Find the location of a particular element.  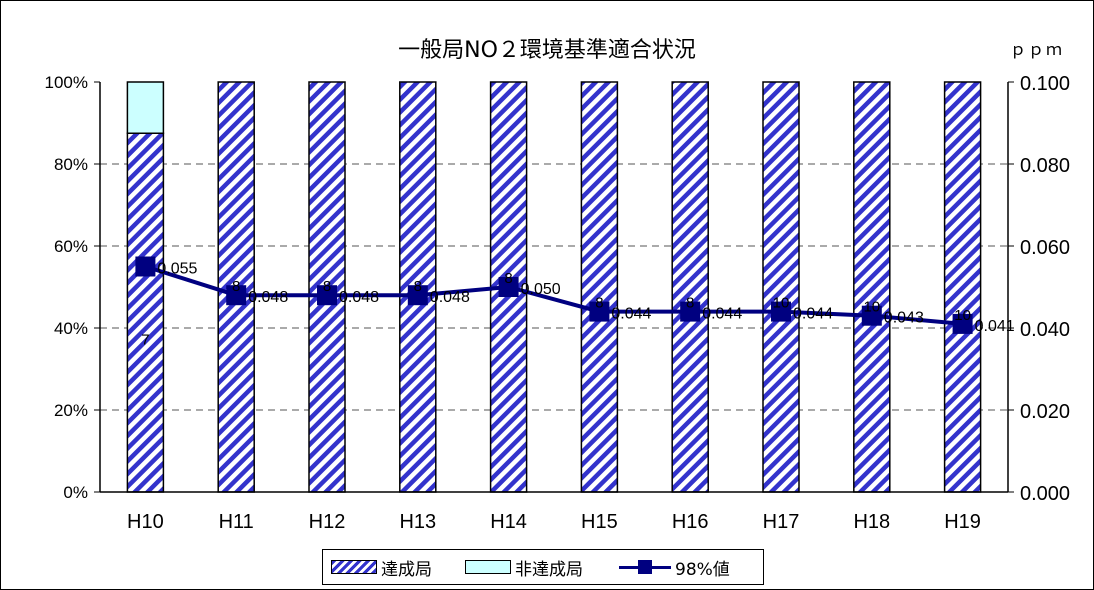

legend-item-achieved: 達成局 is located at coordinates (381, 567).